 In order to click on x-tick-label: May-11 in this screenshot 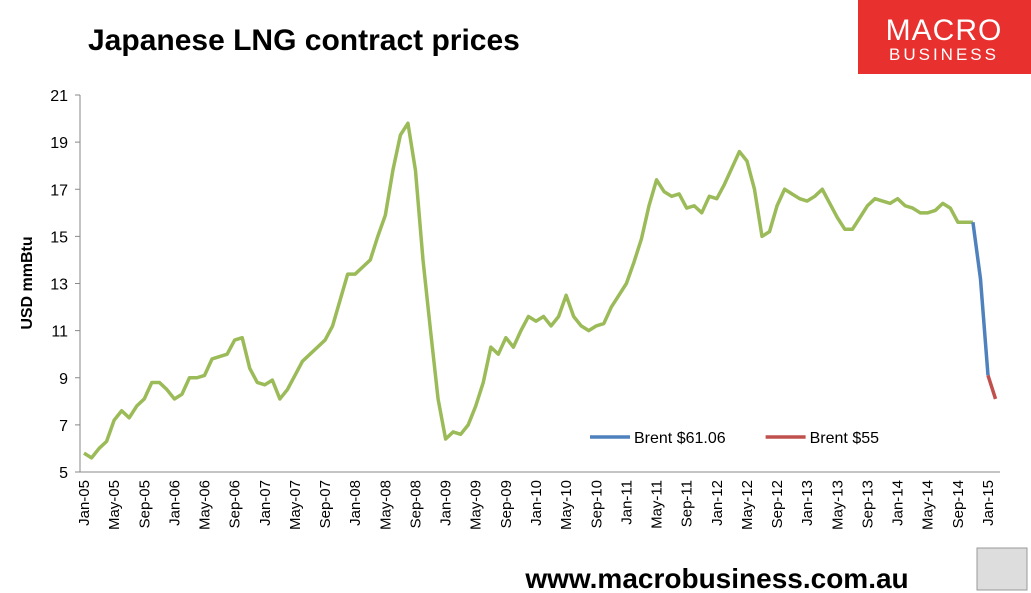, I will do `click(657, 504)`.